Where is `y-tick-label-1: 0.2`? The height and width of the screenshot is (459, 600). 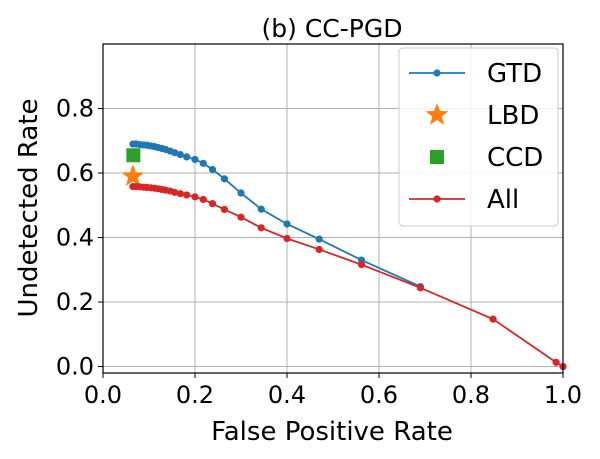
y-tick-label-1: 0.2 is located at coordinates (75, 302).